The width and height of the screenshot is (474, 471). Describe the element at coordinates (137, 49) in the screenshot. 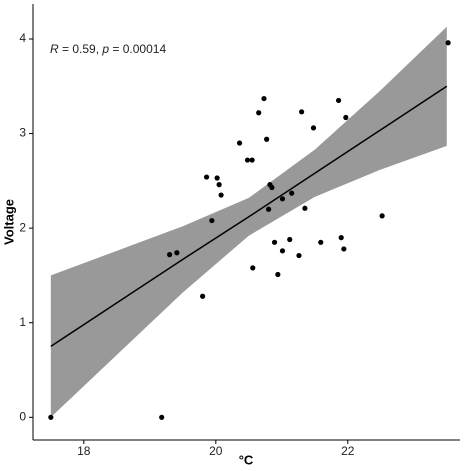

I see `annotation-part: = 0.00014` at that location.